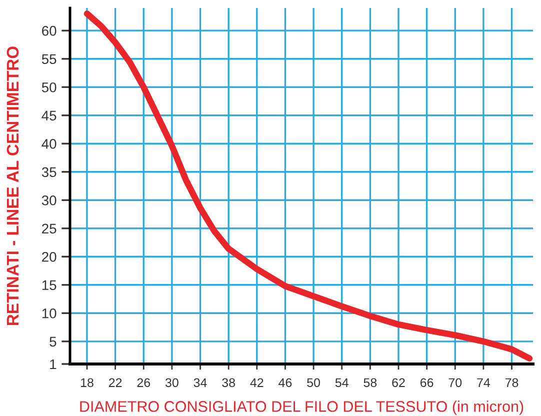 This screenshot has width=541, height=416. Describe the element at coordinates (228, 383) in the screenshot. I see `x-tick-label: 38` at that location.